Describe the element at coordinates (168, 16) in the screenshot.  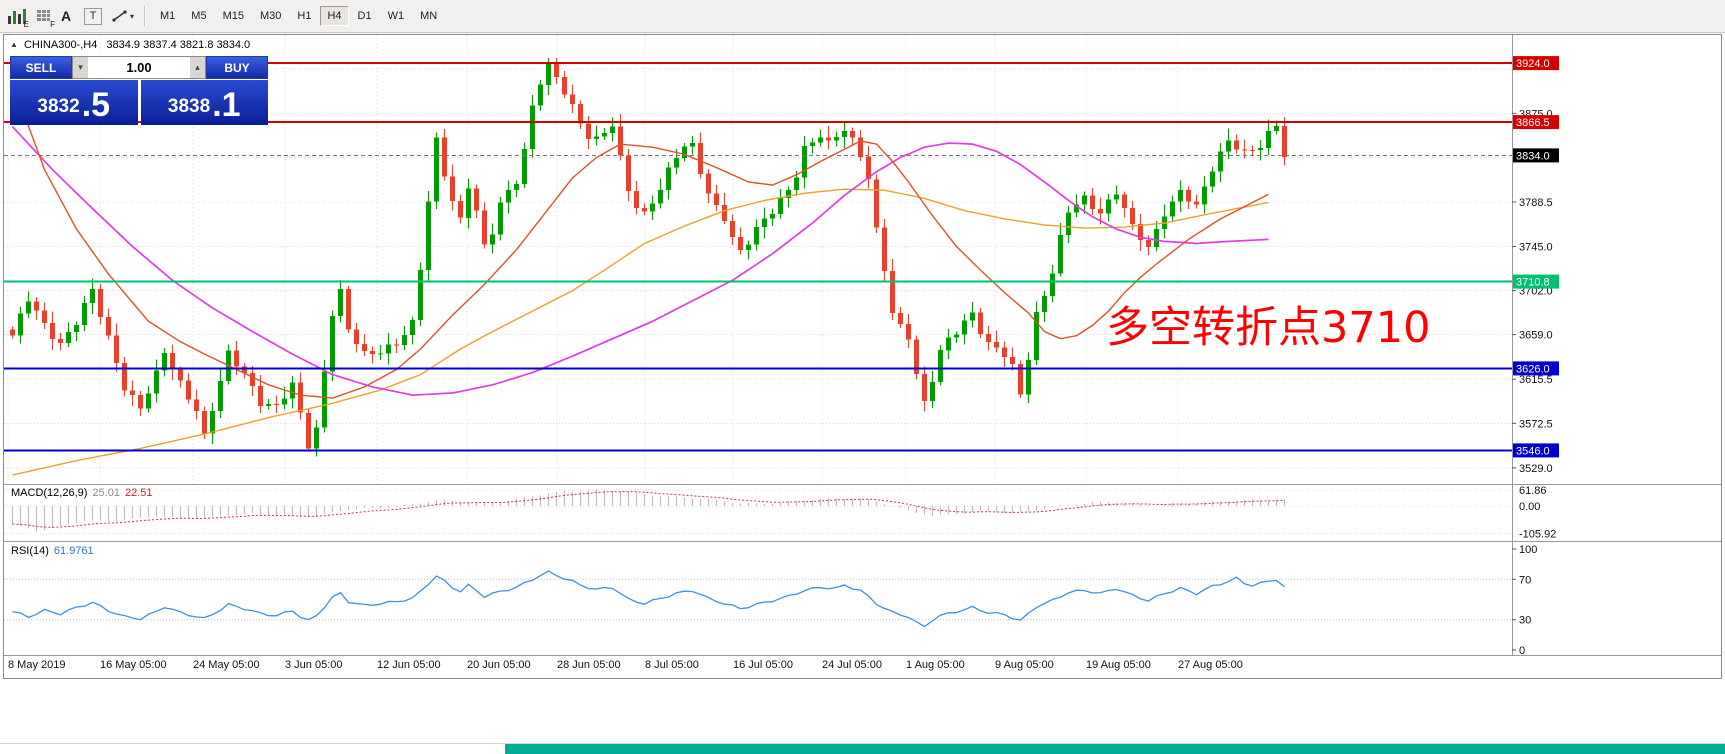
I see `timeframe-button-m1: M1` at that location.